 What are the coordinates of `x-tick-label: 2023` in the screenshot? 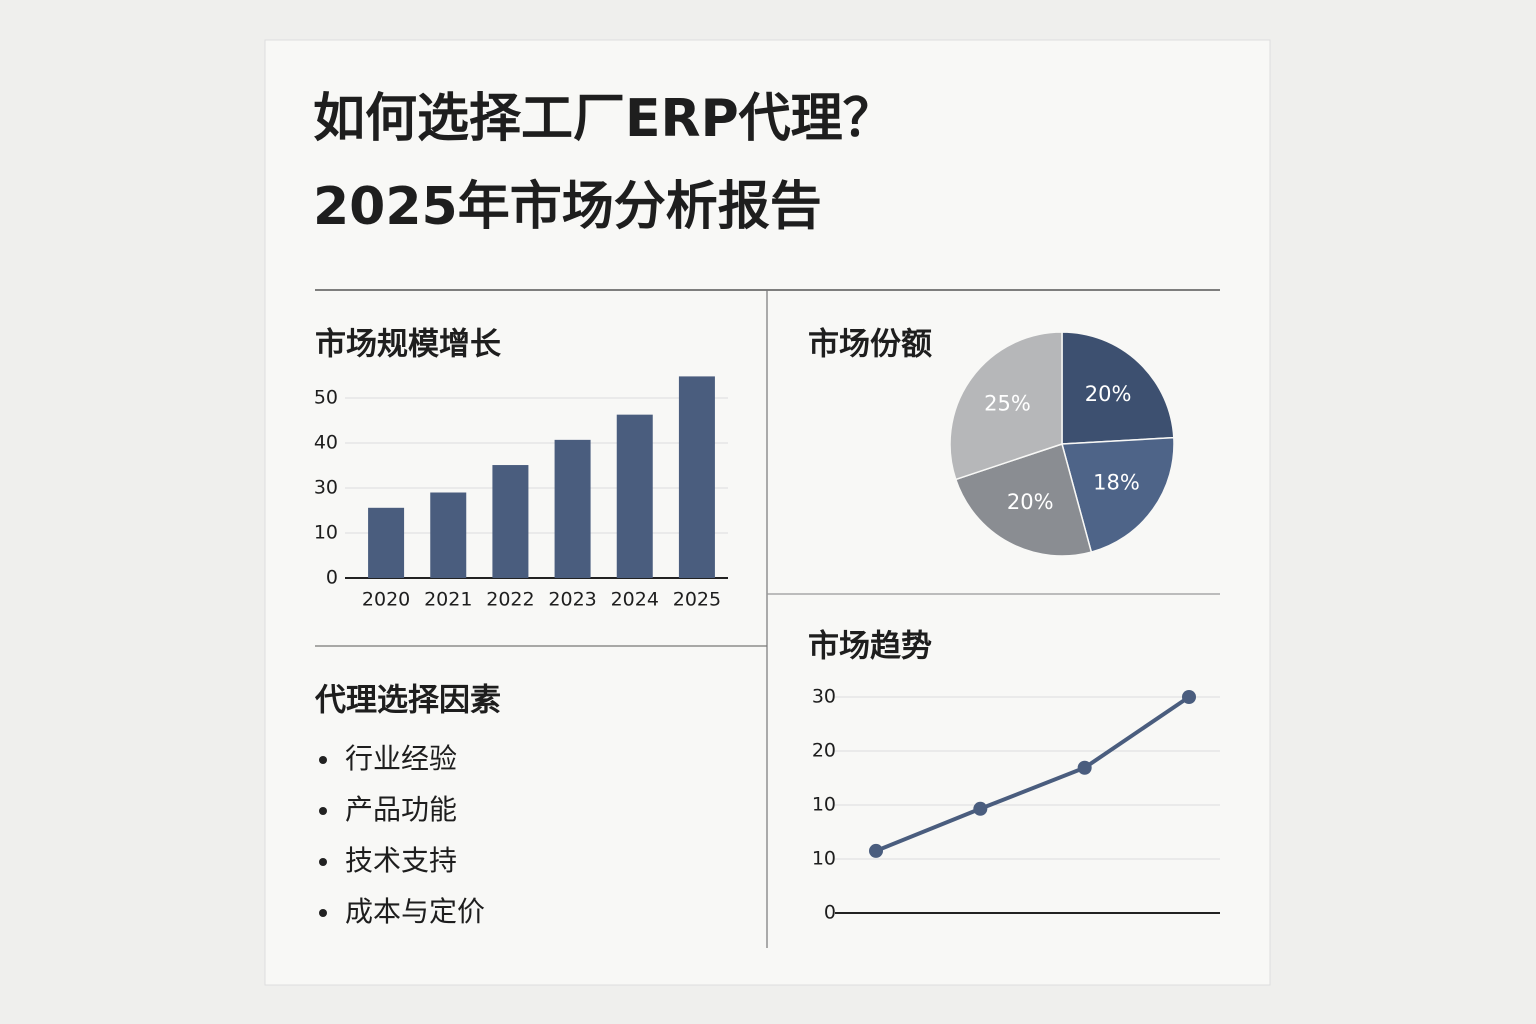 It's located at (572, 600).